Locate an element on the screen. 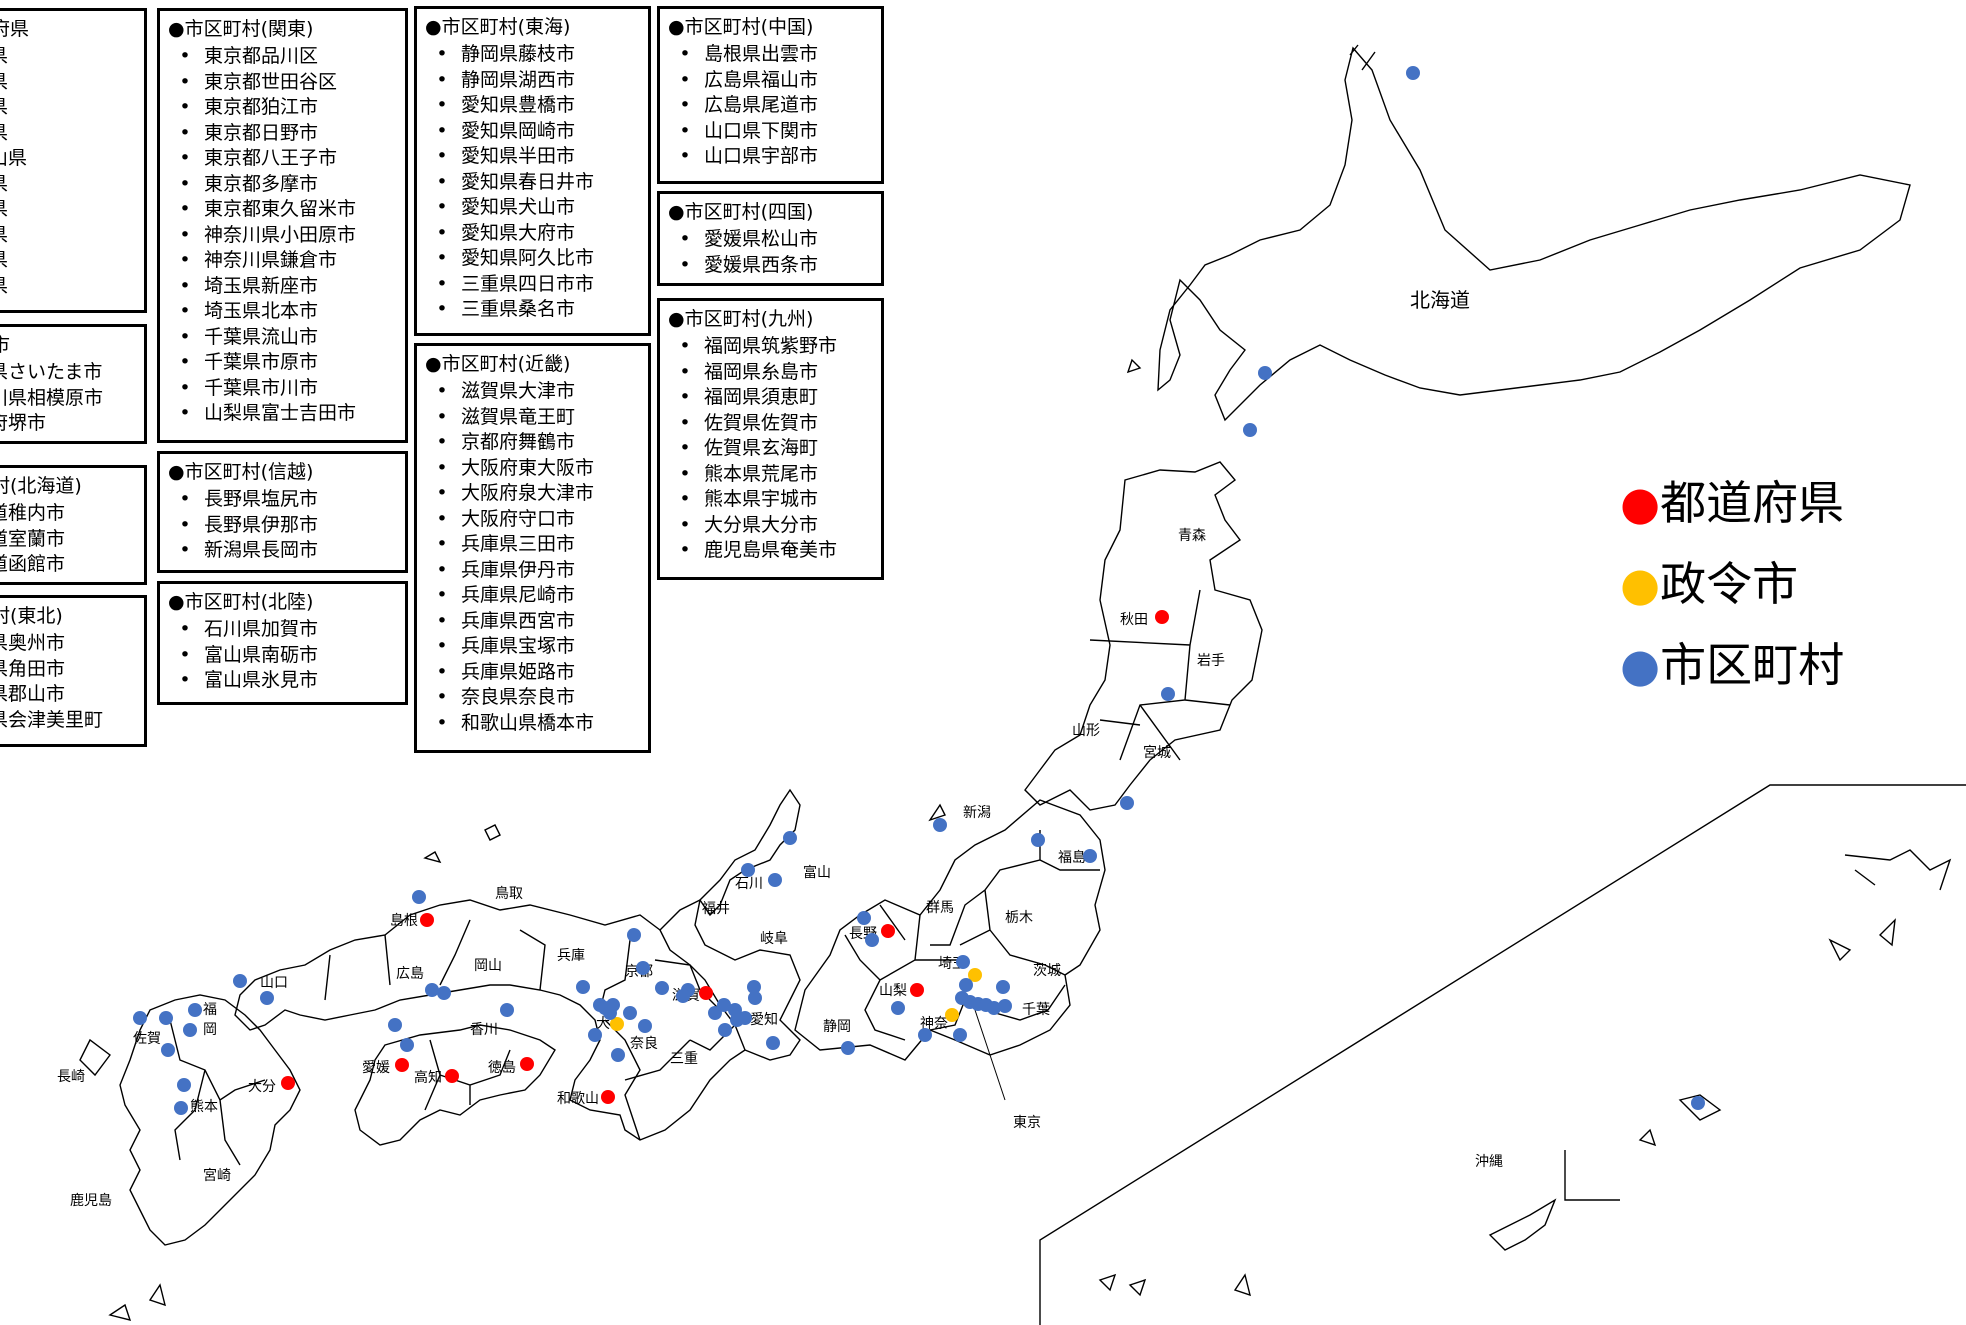  list-item: 福岡県須恵町 is located at coordinates (770, 398).